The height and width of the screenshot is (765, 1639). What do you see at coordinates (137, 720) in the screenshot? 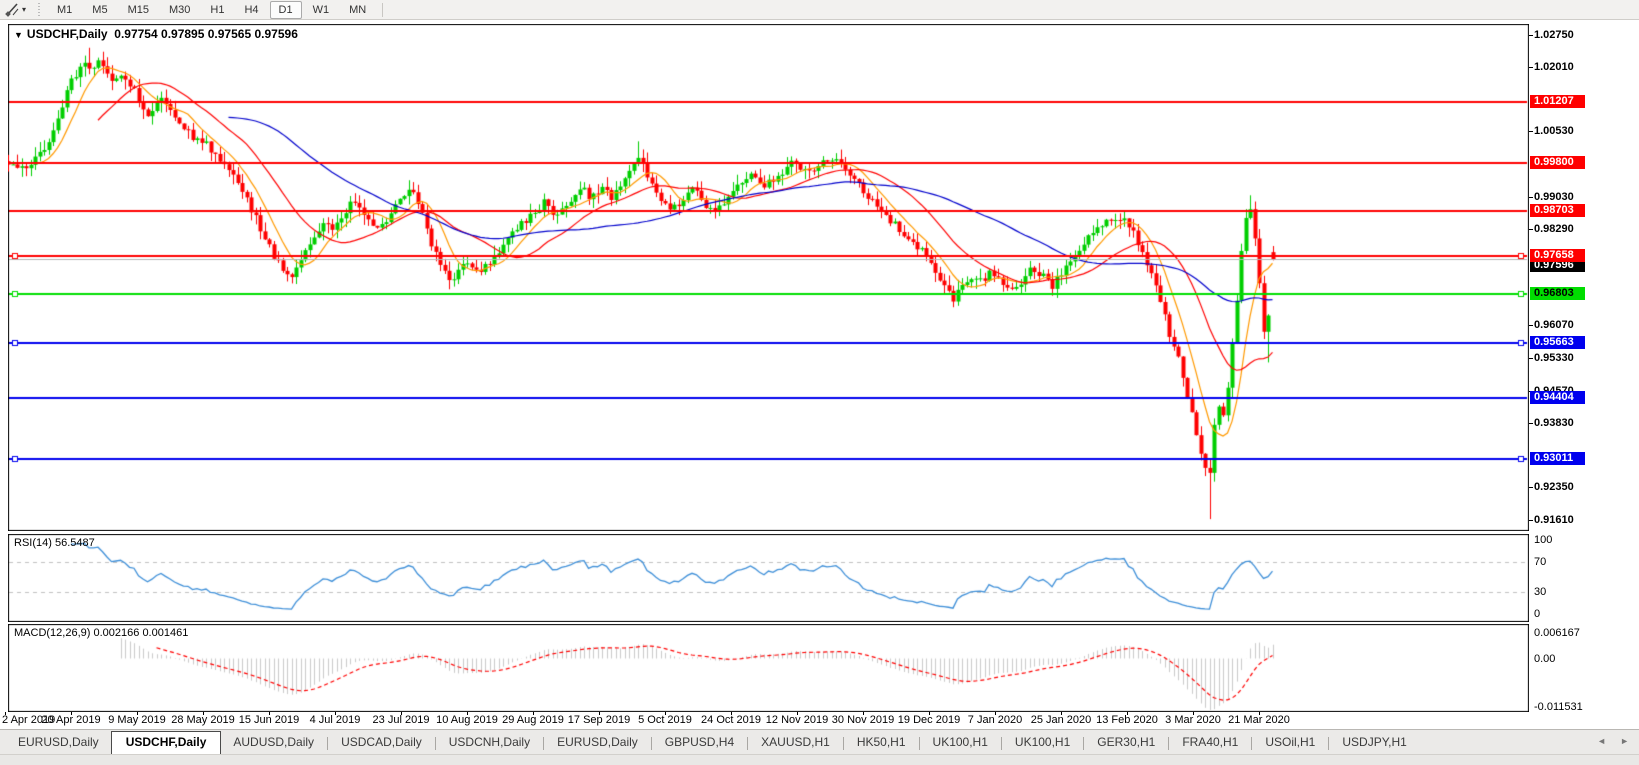
I see `date-axis-label: 9 May 2019` at bounding box center [137, 720].